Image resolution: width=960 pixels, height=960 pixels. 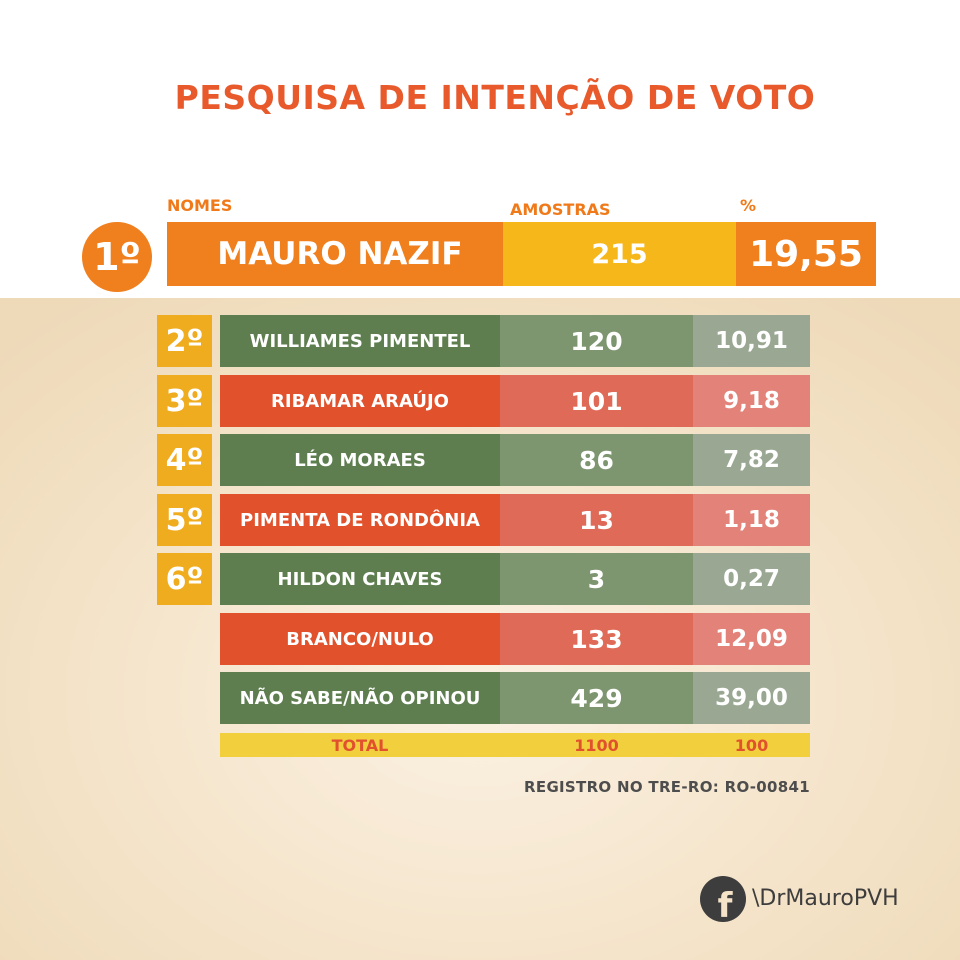 What do you see at coordinates (825, 898) in the screenshot?
I see `facebook-handle: \DrMauroPVH` at bounding box center [825, 898].